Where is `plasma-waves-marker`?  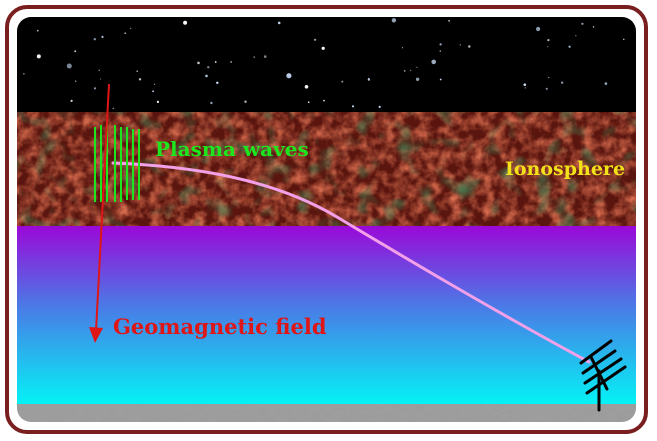 plasma-waves-marker is located at coordinates (117, 162).